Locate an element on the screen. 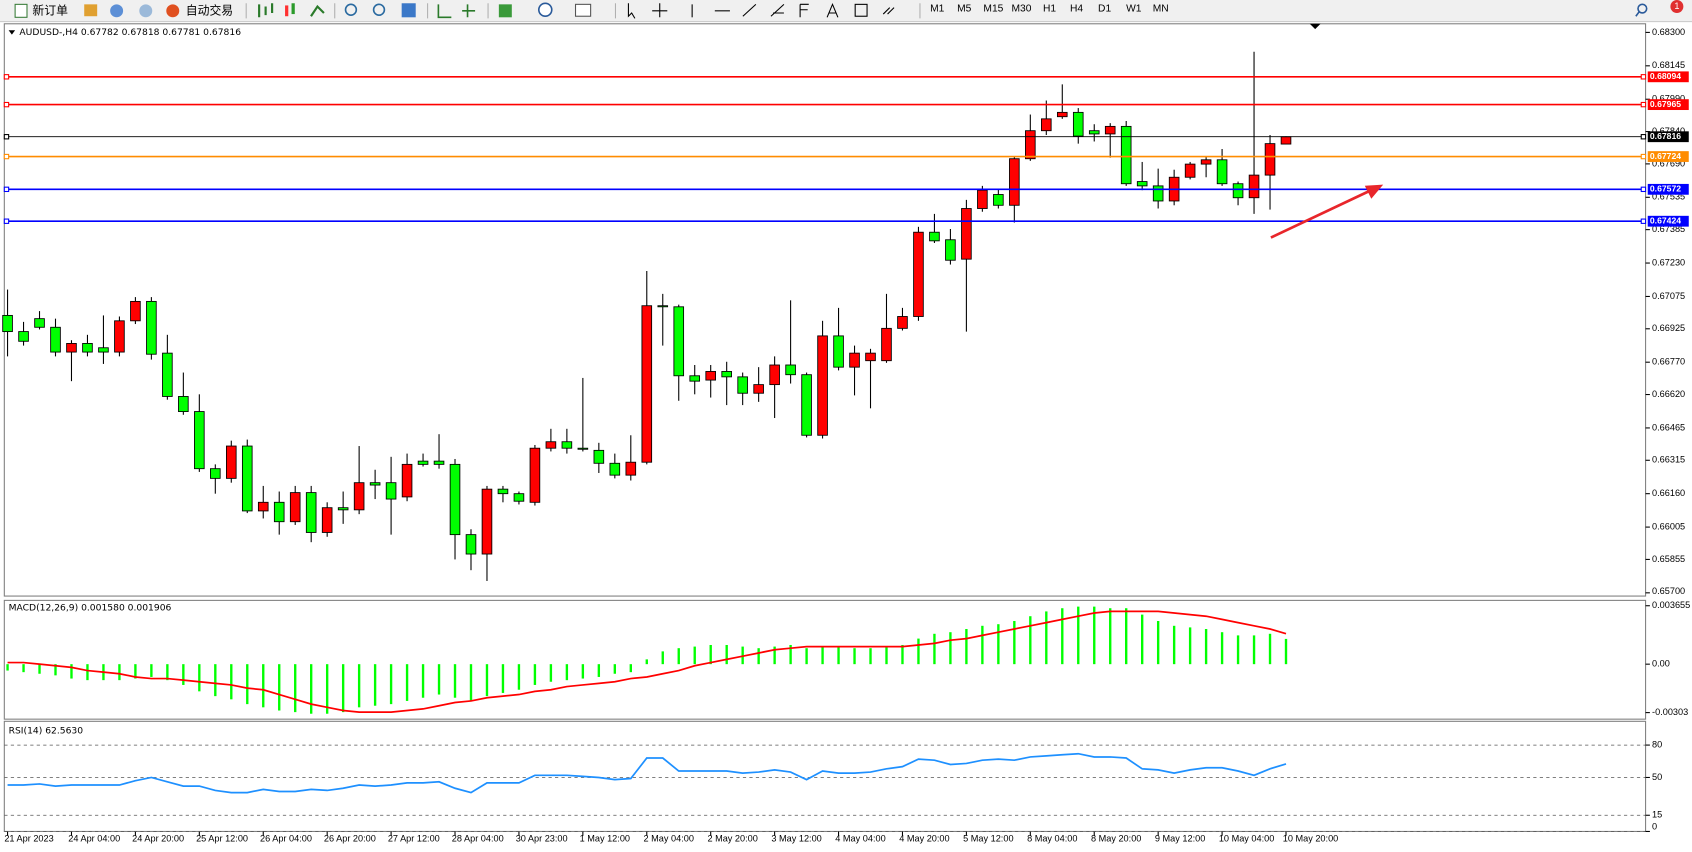  timeframe-button: W1 is located at coordinates (1134, 8).